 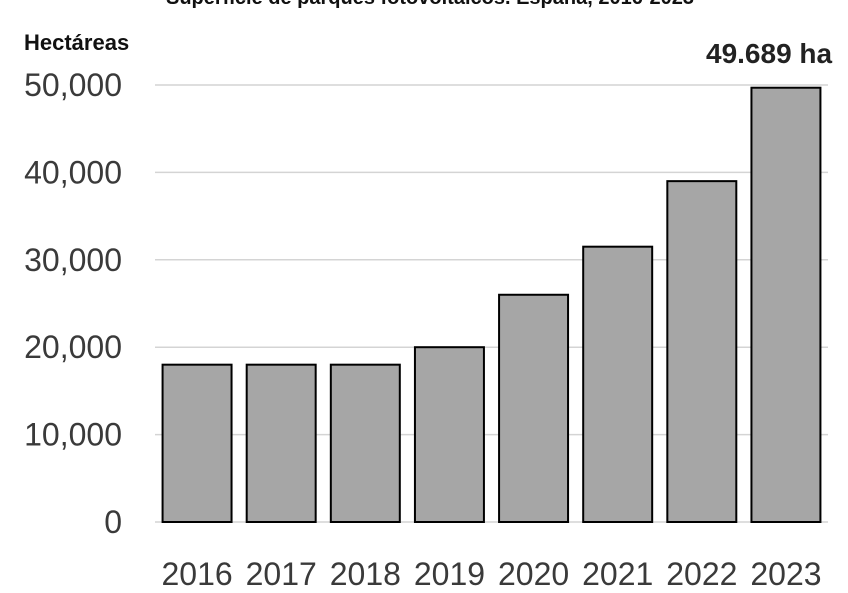 What do you see at coordinates (785, 305) in the screenshot?
I see `bar-2023` at bounding box center [785, 305].